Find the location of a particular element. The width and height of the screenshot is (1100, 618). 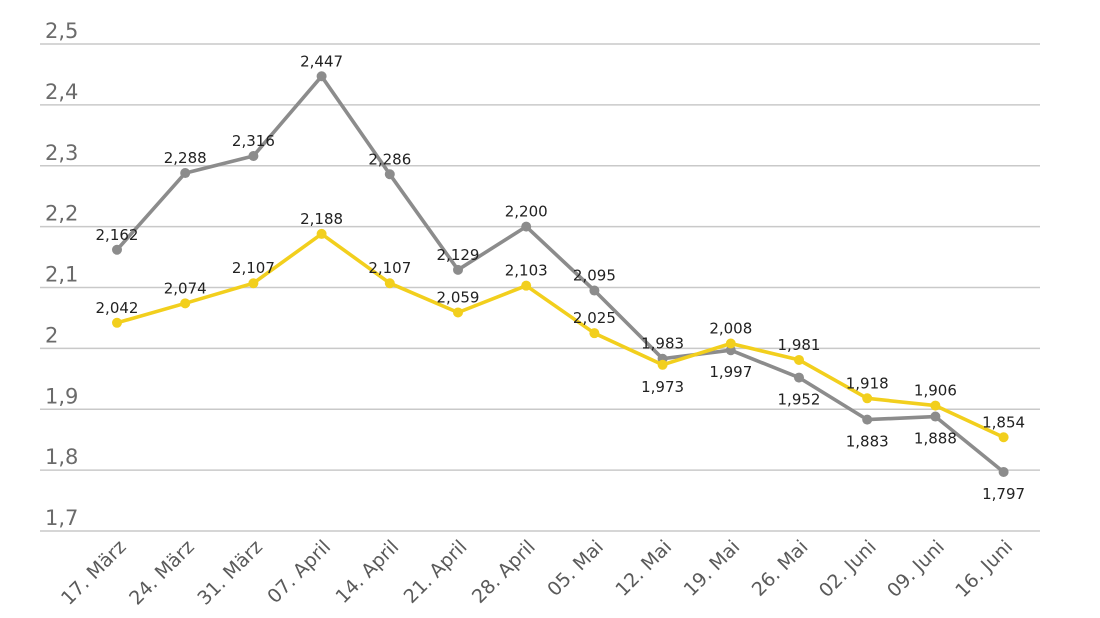

data-label: 2,447 is located at coordinates (321, 61).